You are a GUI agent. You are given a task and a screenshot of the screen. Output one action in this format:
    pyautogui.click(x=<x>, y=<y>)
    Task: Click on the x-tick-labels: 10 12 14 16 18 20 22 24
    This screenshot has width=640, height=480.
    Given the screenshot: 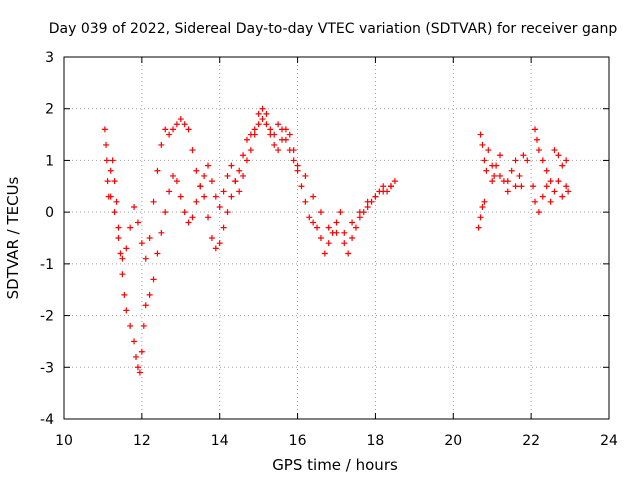 What is the action you would take?
    pyautogui.click(x=336, y=441)
    